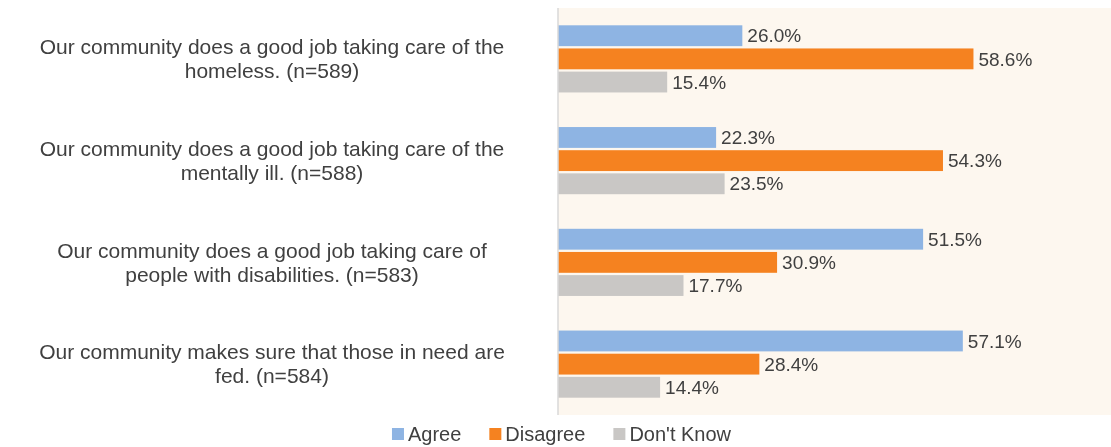 The image size is (1111, 447). Describe the element at coordinates (434, 434) in the screenshot. I see `legend-label: Agree` at that location.